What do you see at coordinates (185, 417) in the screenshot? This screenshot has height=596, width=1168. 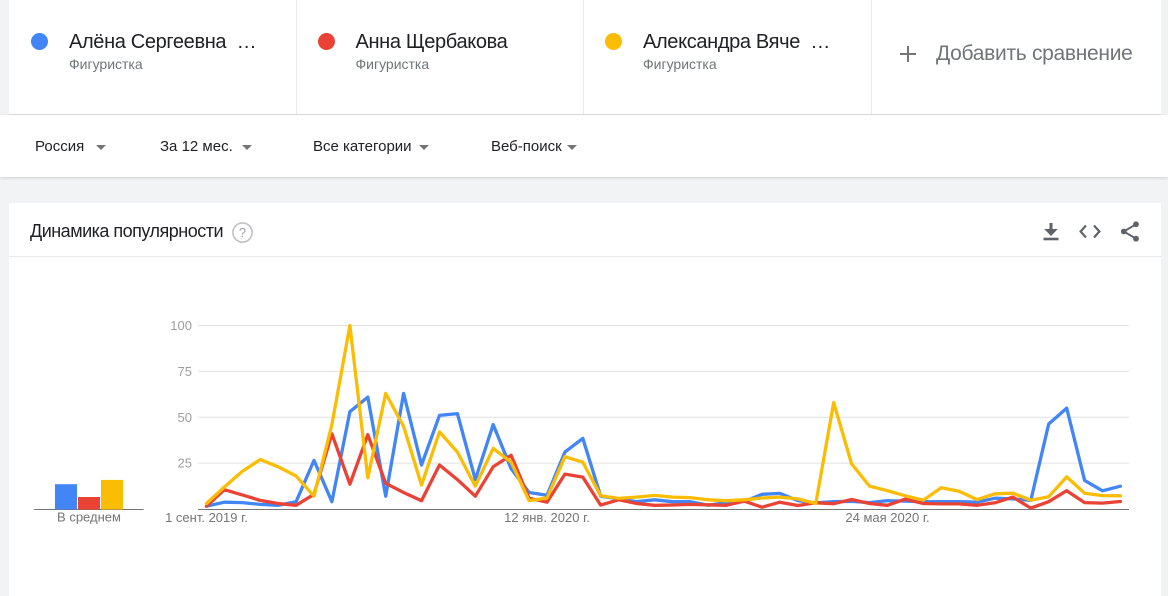 I see `svg-text: 50` at bounding box center [185, 417].